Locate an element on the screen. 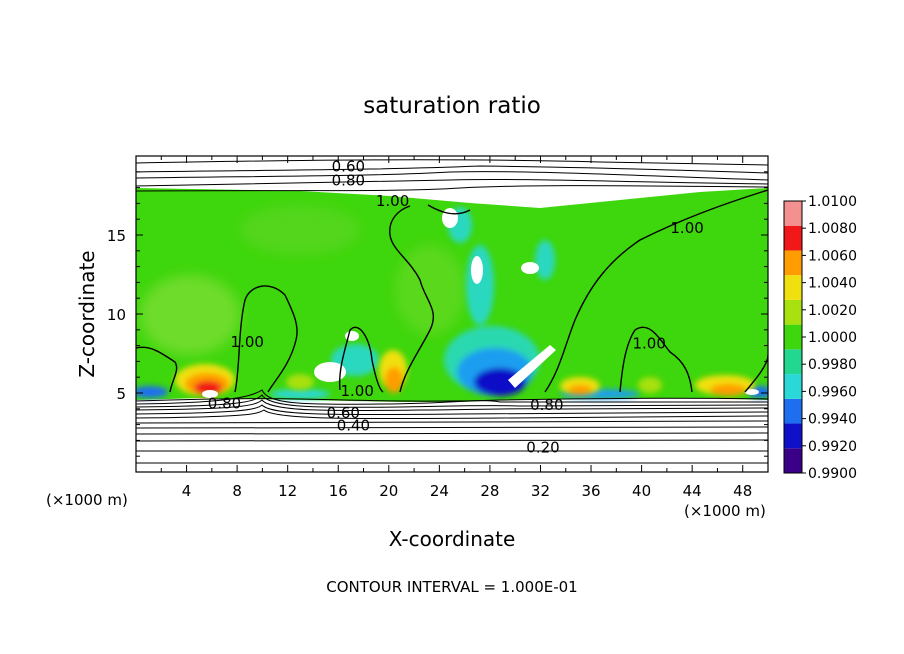 The image size is (904, 654). x-tick-label: 8 is located at coordinates (237, 491).